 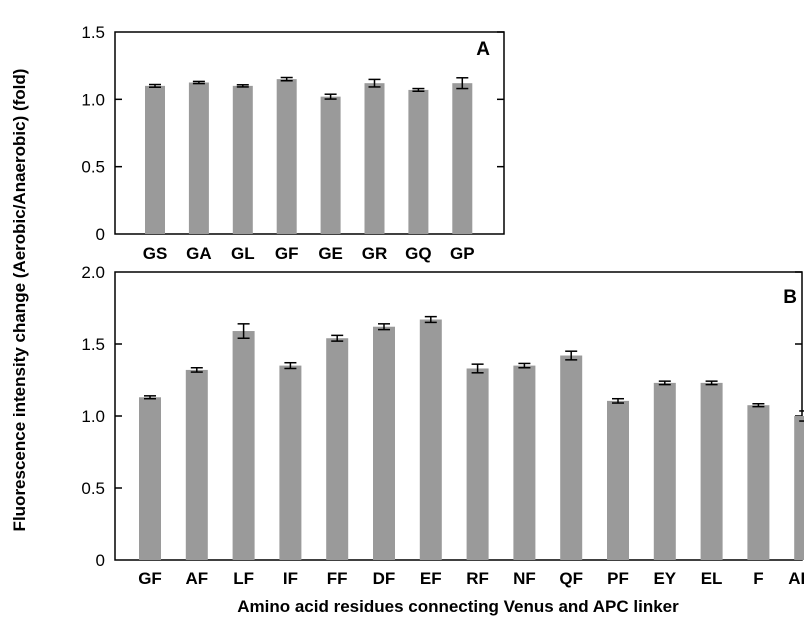 I want to click on x-tick-label: NF, so click(x=524, y=578).